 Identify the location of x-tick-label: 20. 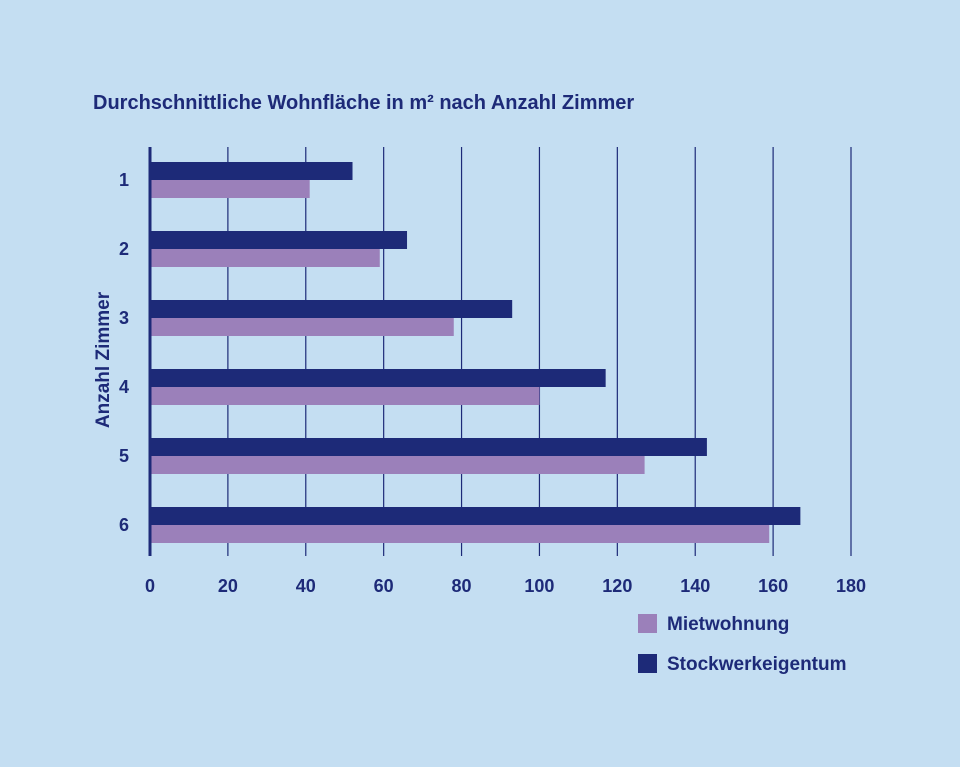
(228, 586).